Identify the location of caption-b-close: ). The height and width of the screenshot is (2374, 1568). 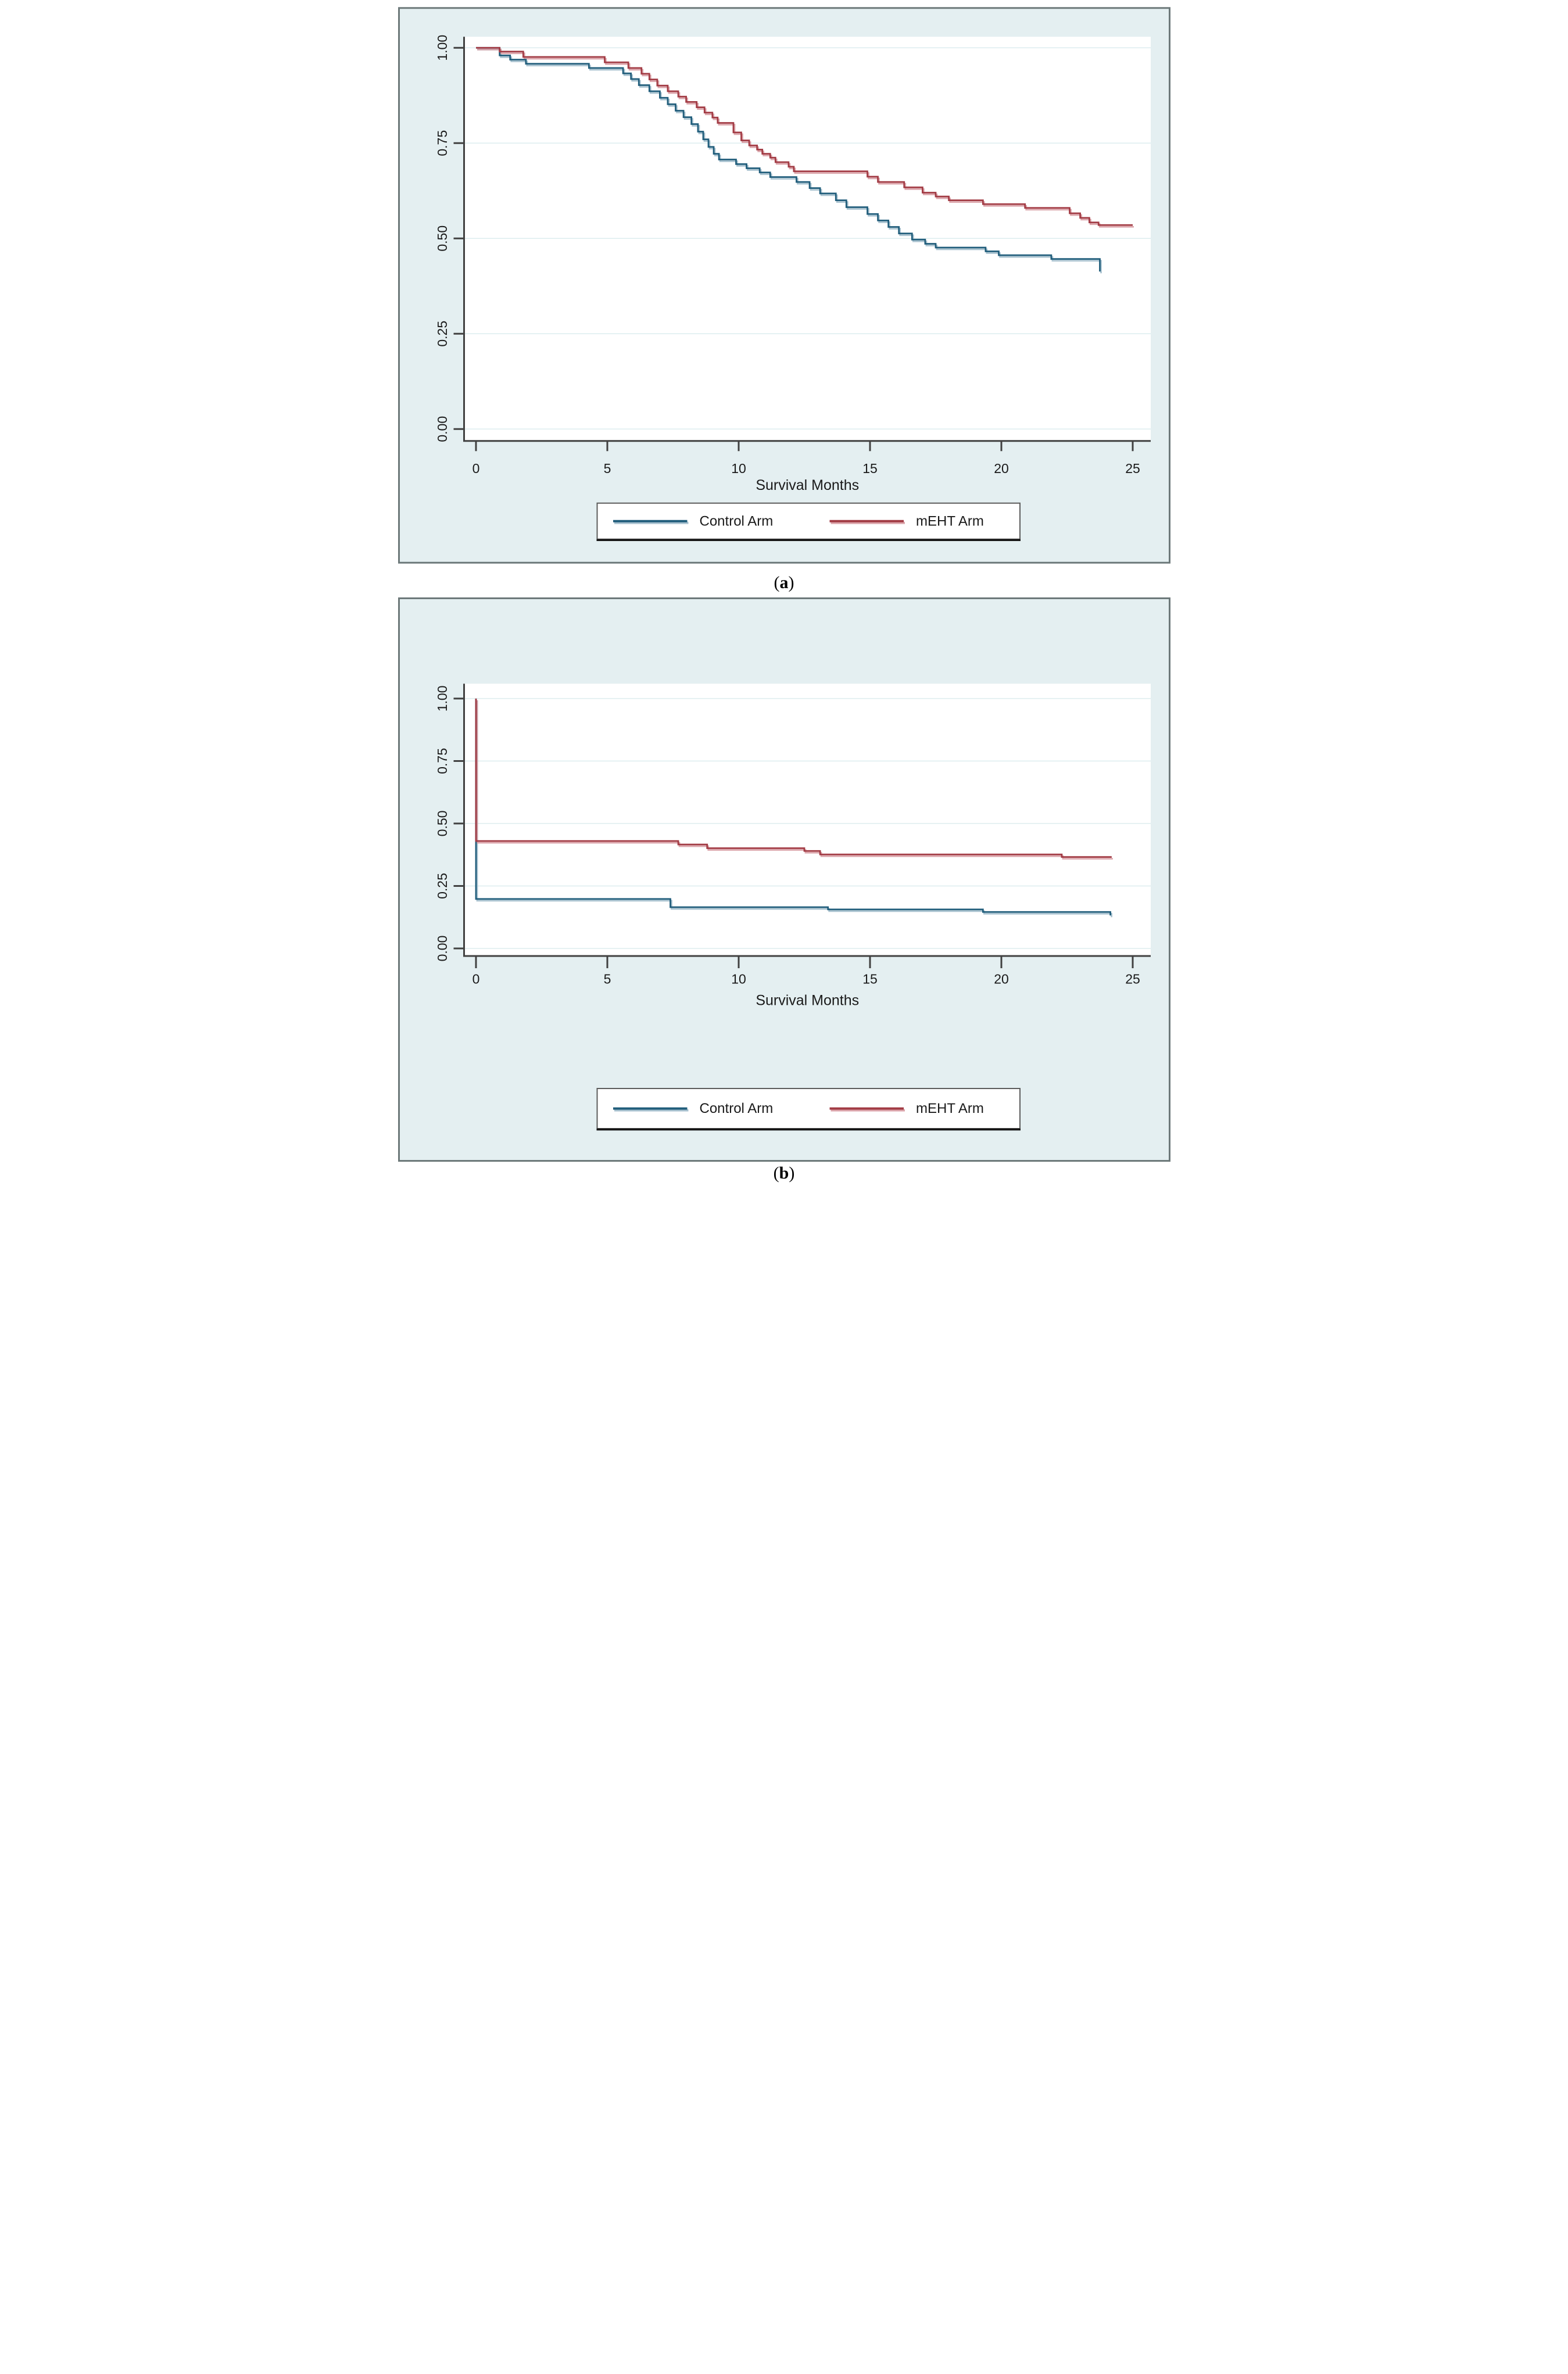
(792, 1173).